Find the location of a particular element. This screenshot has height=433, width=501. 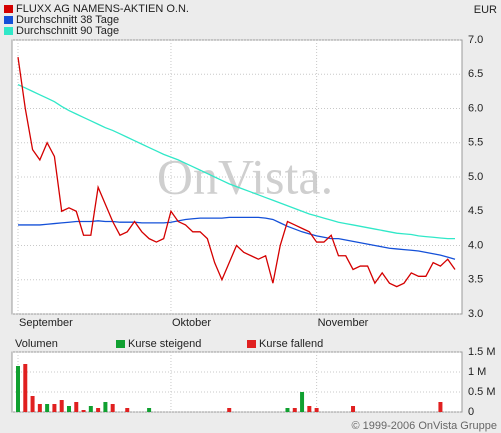

y-tick-label: 0 is located at coordinates (471, 412).